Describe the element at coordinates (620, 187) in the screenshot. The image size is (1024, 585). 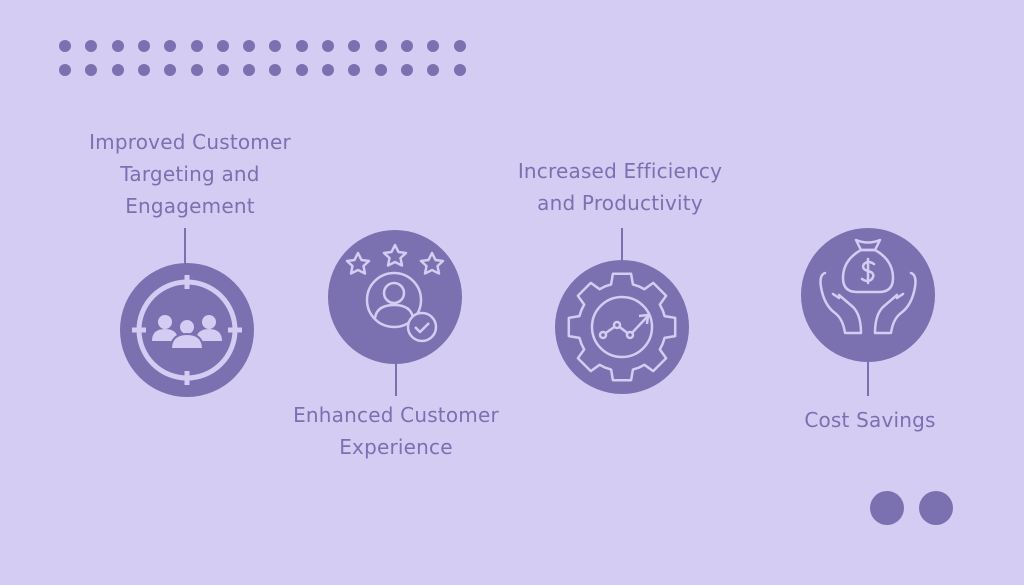
I see `label-increased-efficiency: Increased Efficiency and Productivity` at that location.